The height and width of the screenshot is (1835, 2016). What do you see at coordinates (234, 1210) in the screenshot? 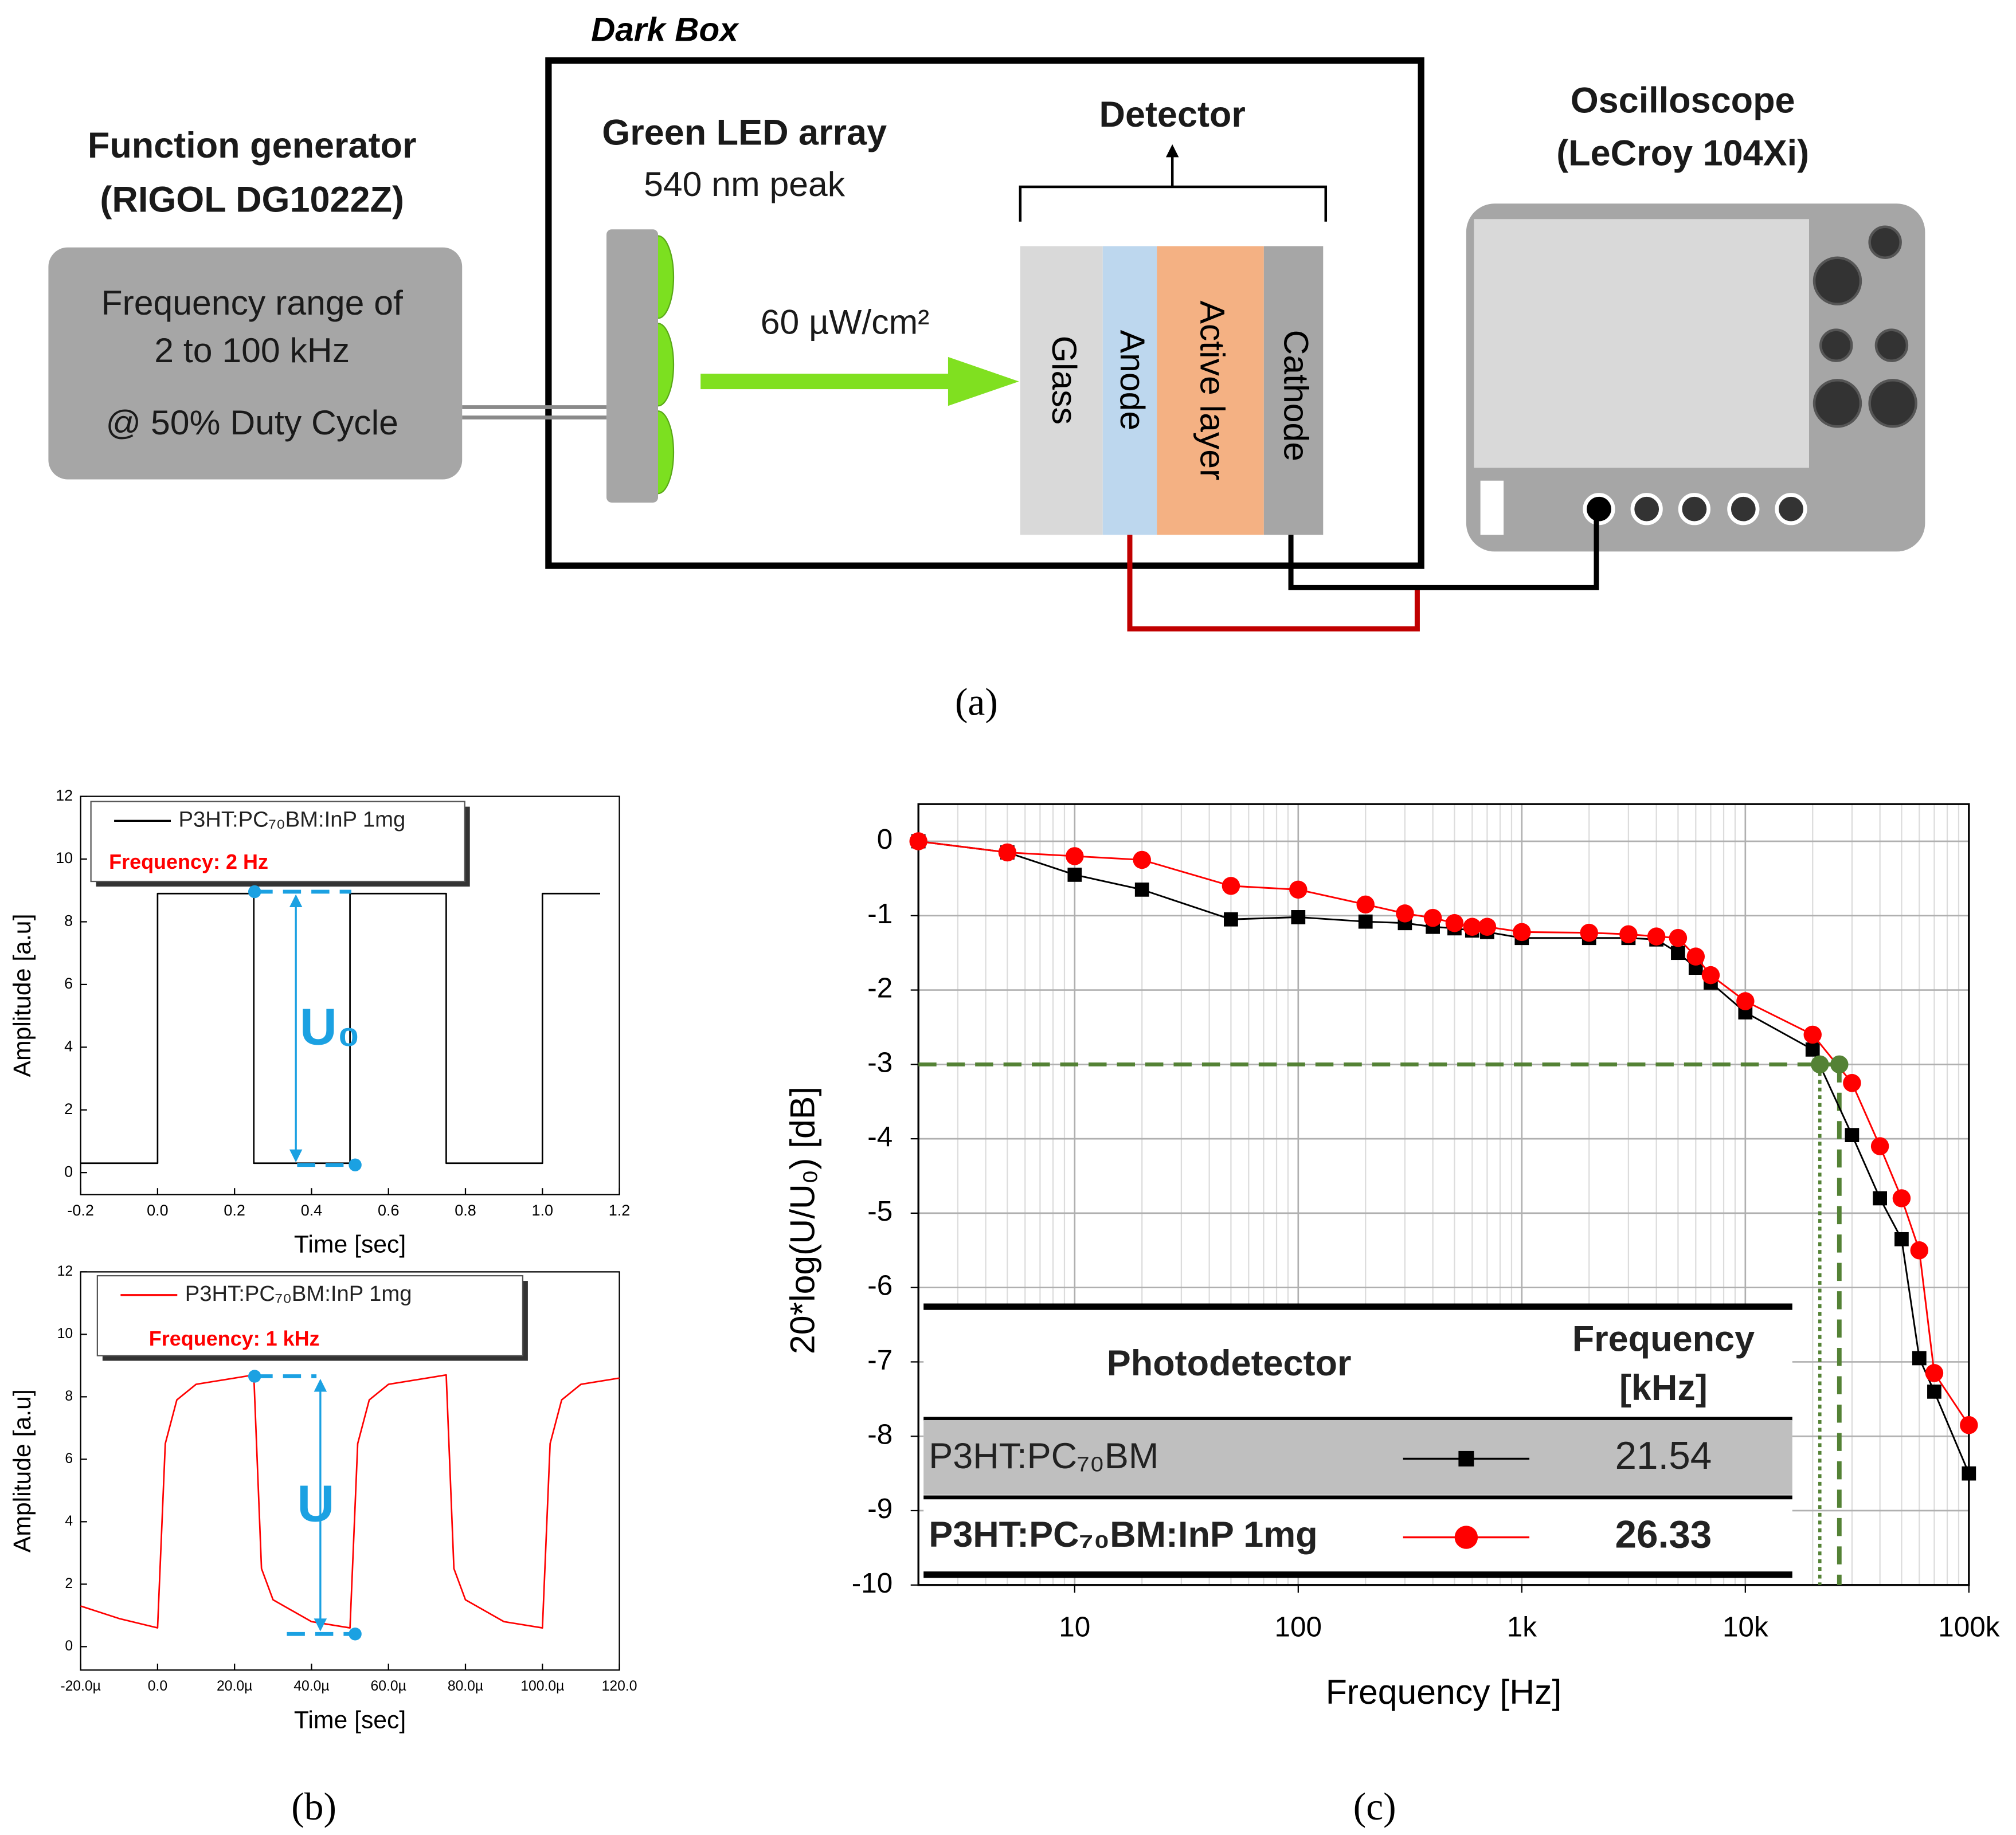
I see `x-tick-label: 0.2` at bounding box center [234, 1210].